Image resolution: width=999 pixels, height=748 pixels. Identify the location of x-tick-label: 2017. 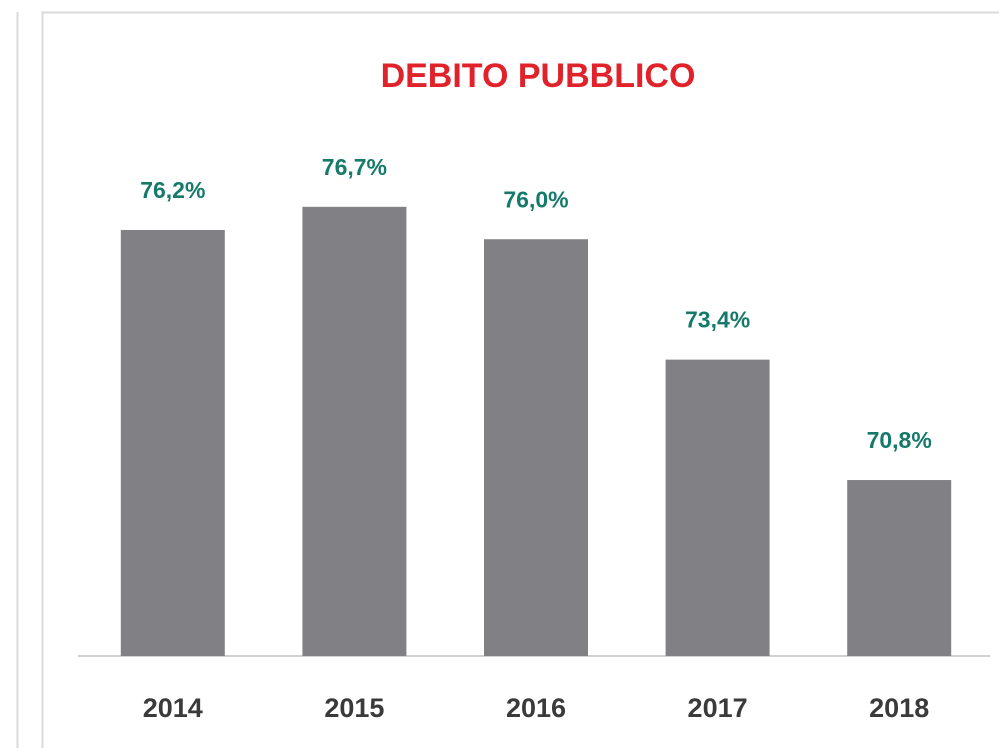
(718, 708).